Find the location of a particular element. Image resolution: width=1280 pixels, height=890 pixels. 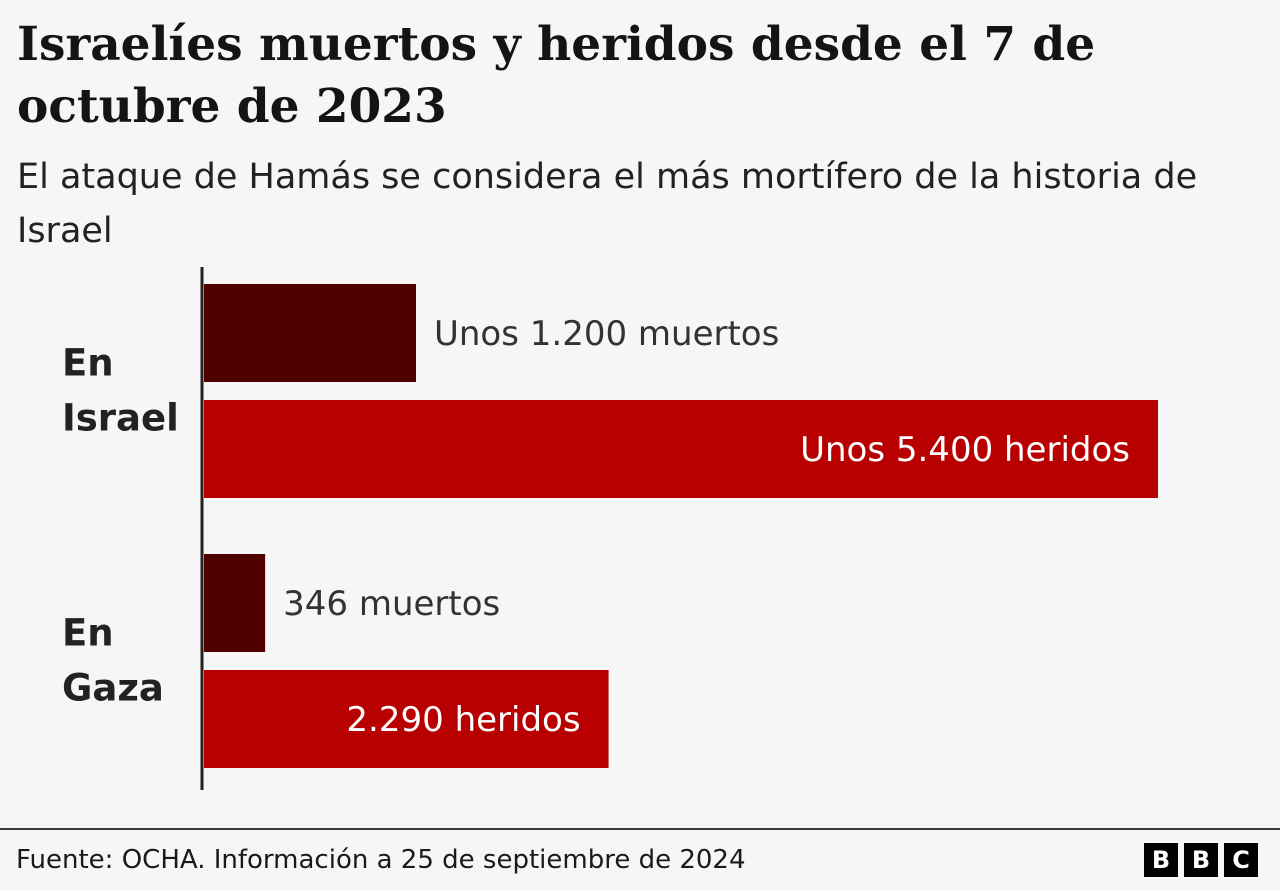

bbc-logo-letter-b2: B is located at coordinates (1201, 860).